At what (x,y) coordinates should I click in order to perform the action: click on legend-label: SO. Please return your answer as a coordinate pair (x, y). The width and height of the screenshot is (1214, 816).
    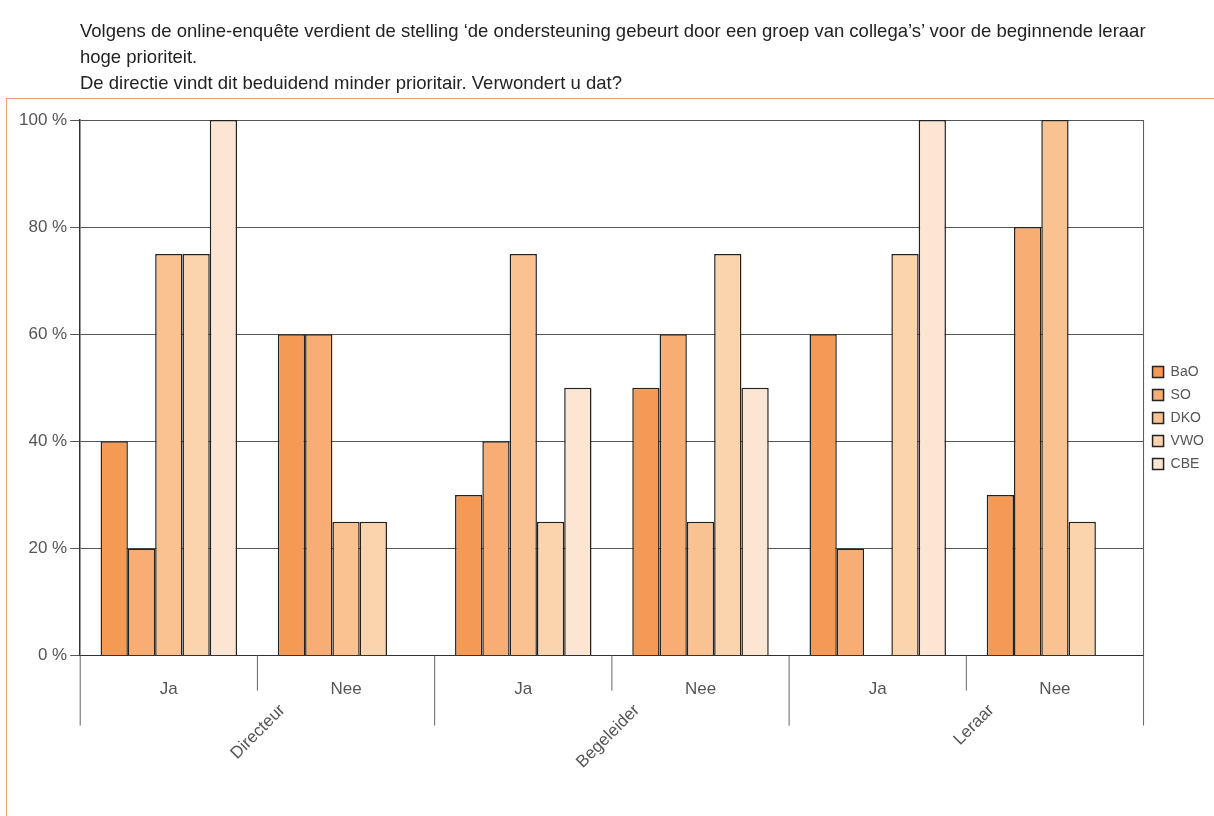
    Looking at the image, I should click on (1180, 393).